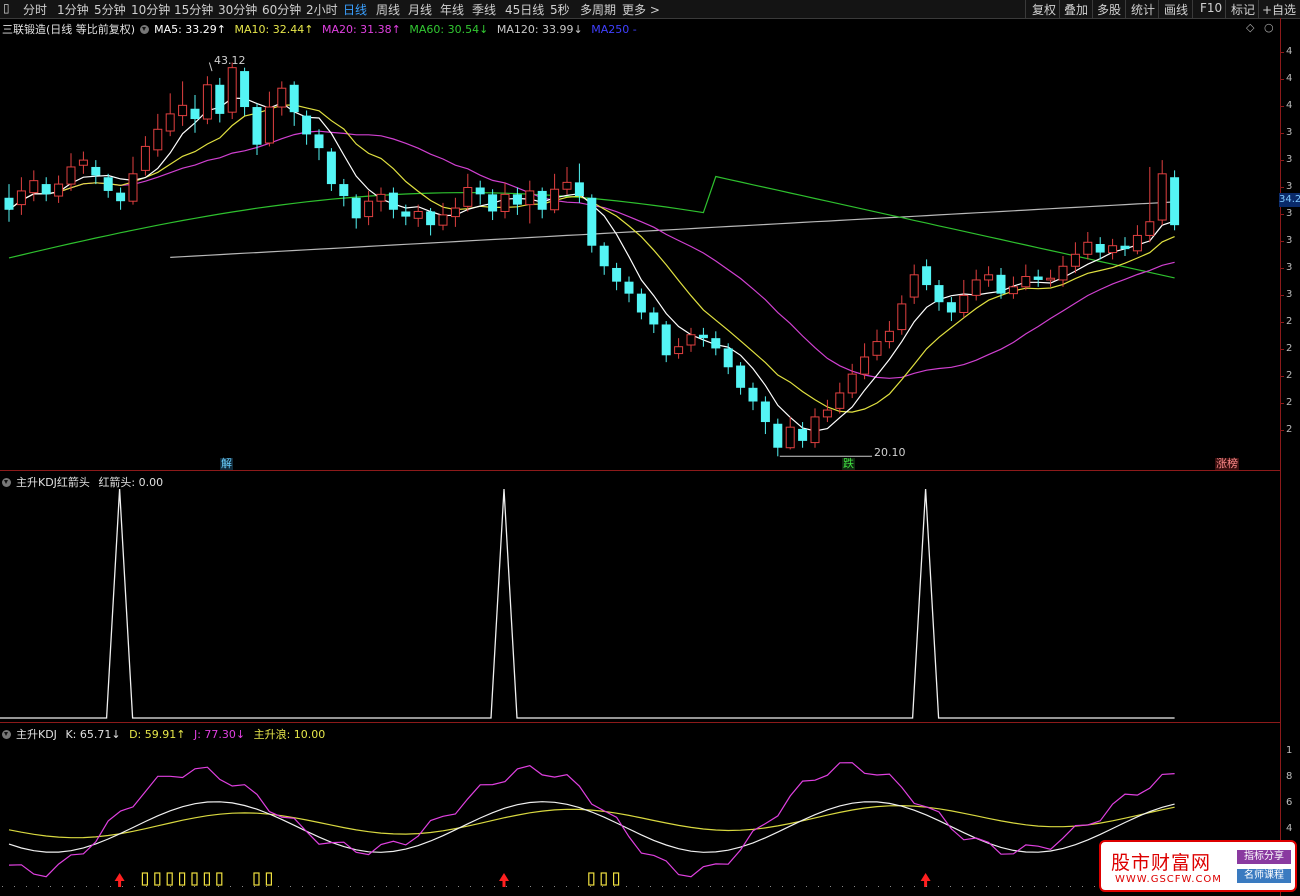  Describe the element at coordinates (282, 10) in the screenshot. I see `tab-60min: 60分钟` at that location.